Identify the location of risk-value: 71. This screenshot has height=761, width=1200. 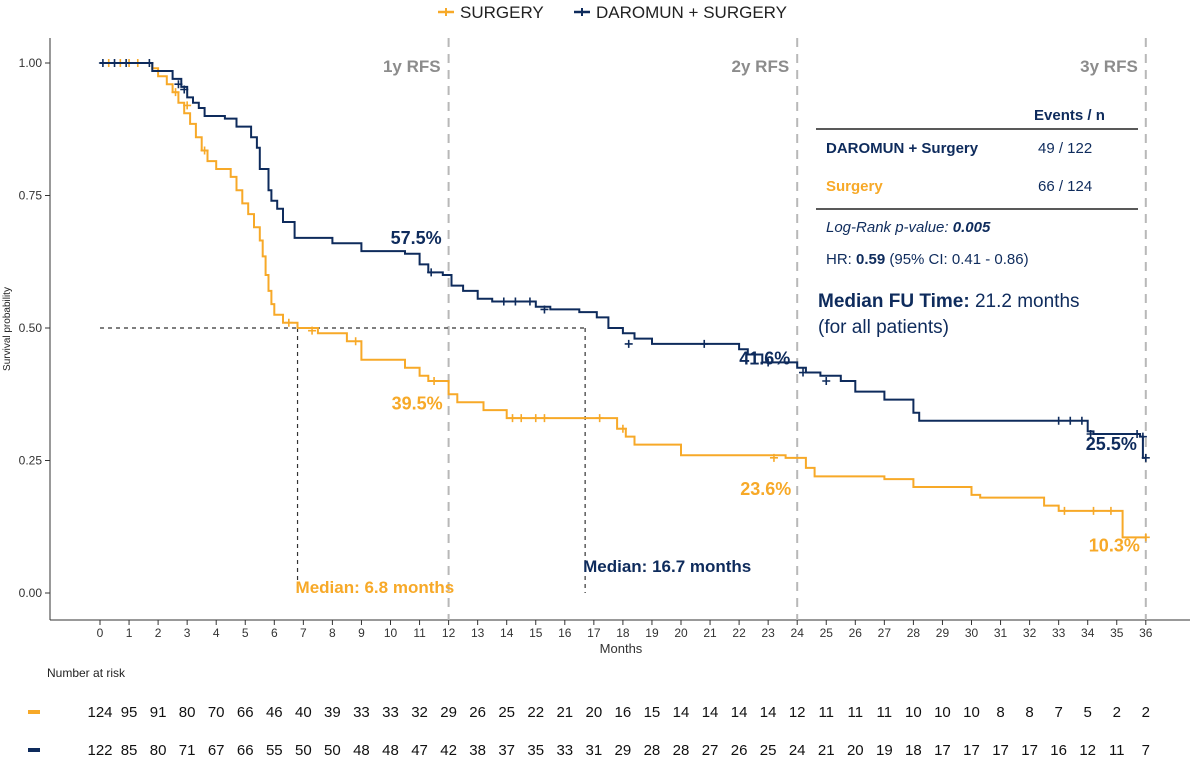
(187, 750).